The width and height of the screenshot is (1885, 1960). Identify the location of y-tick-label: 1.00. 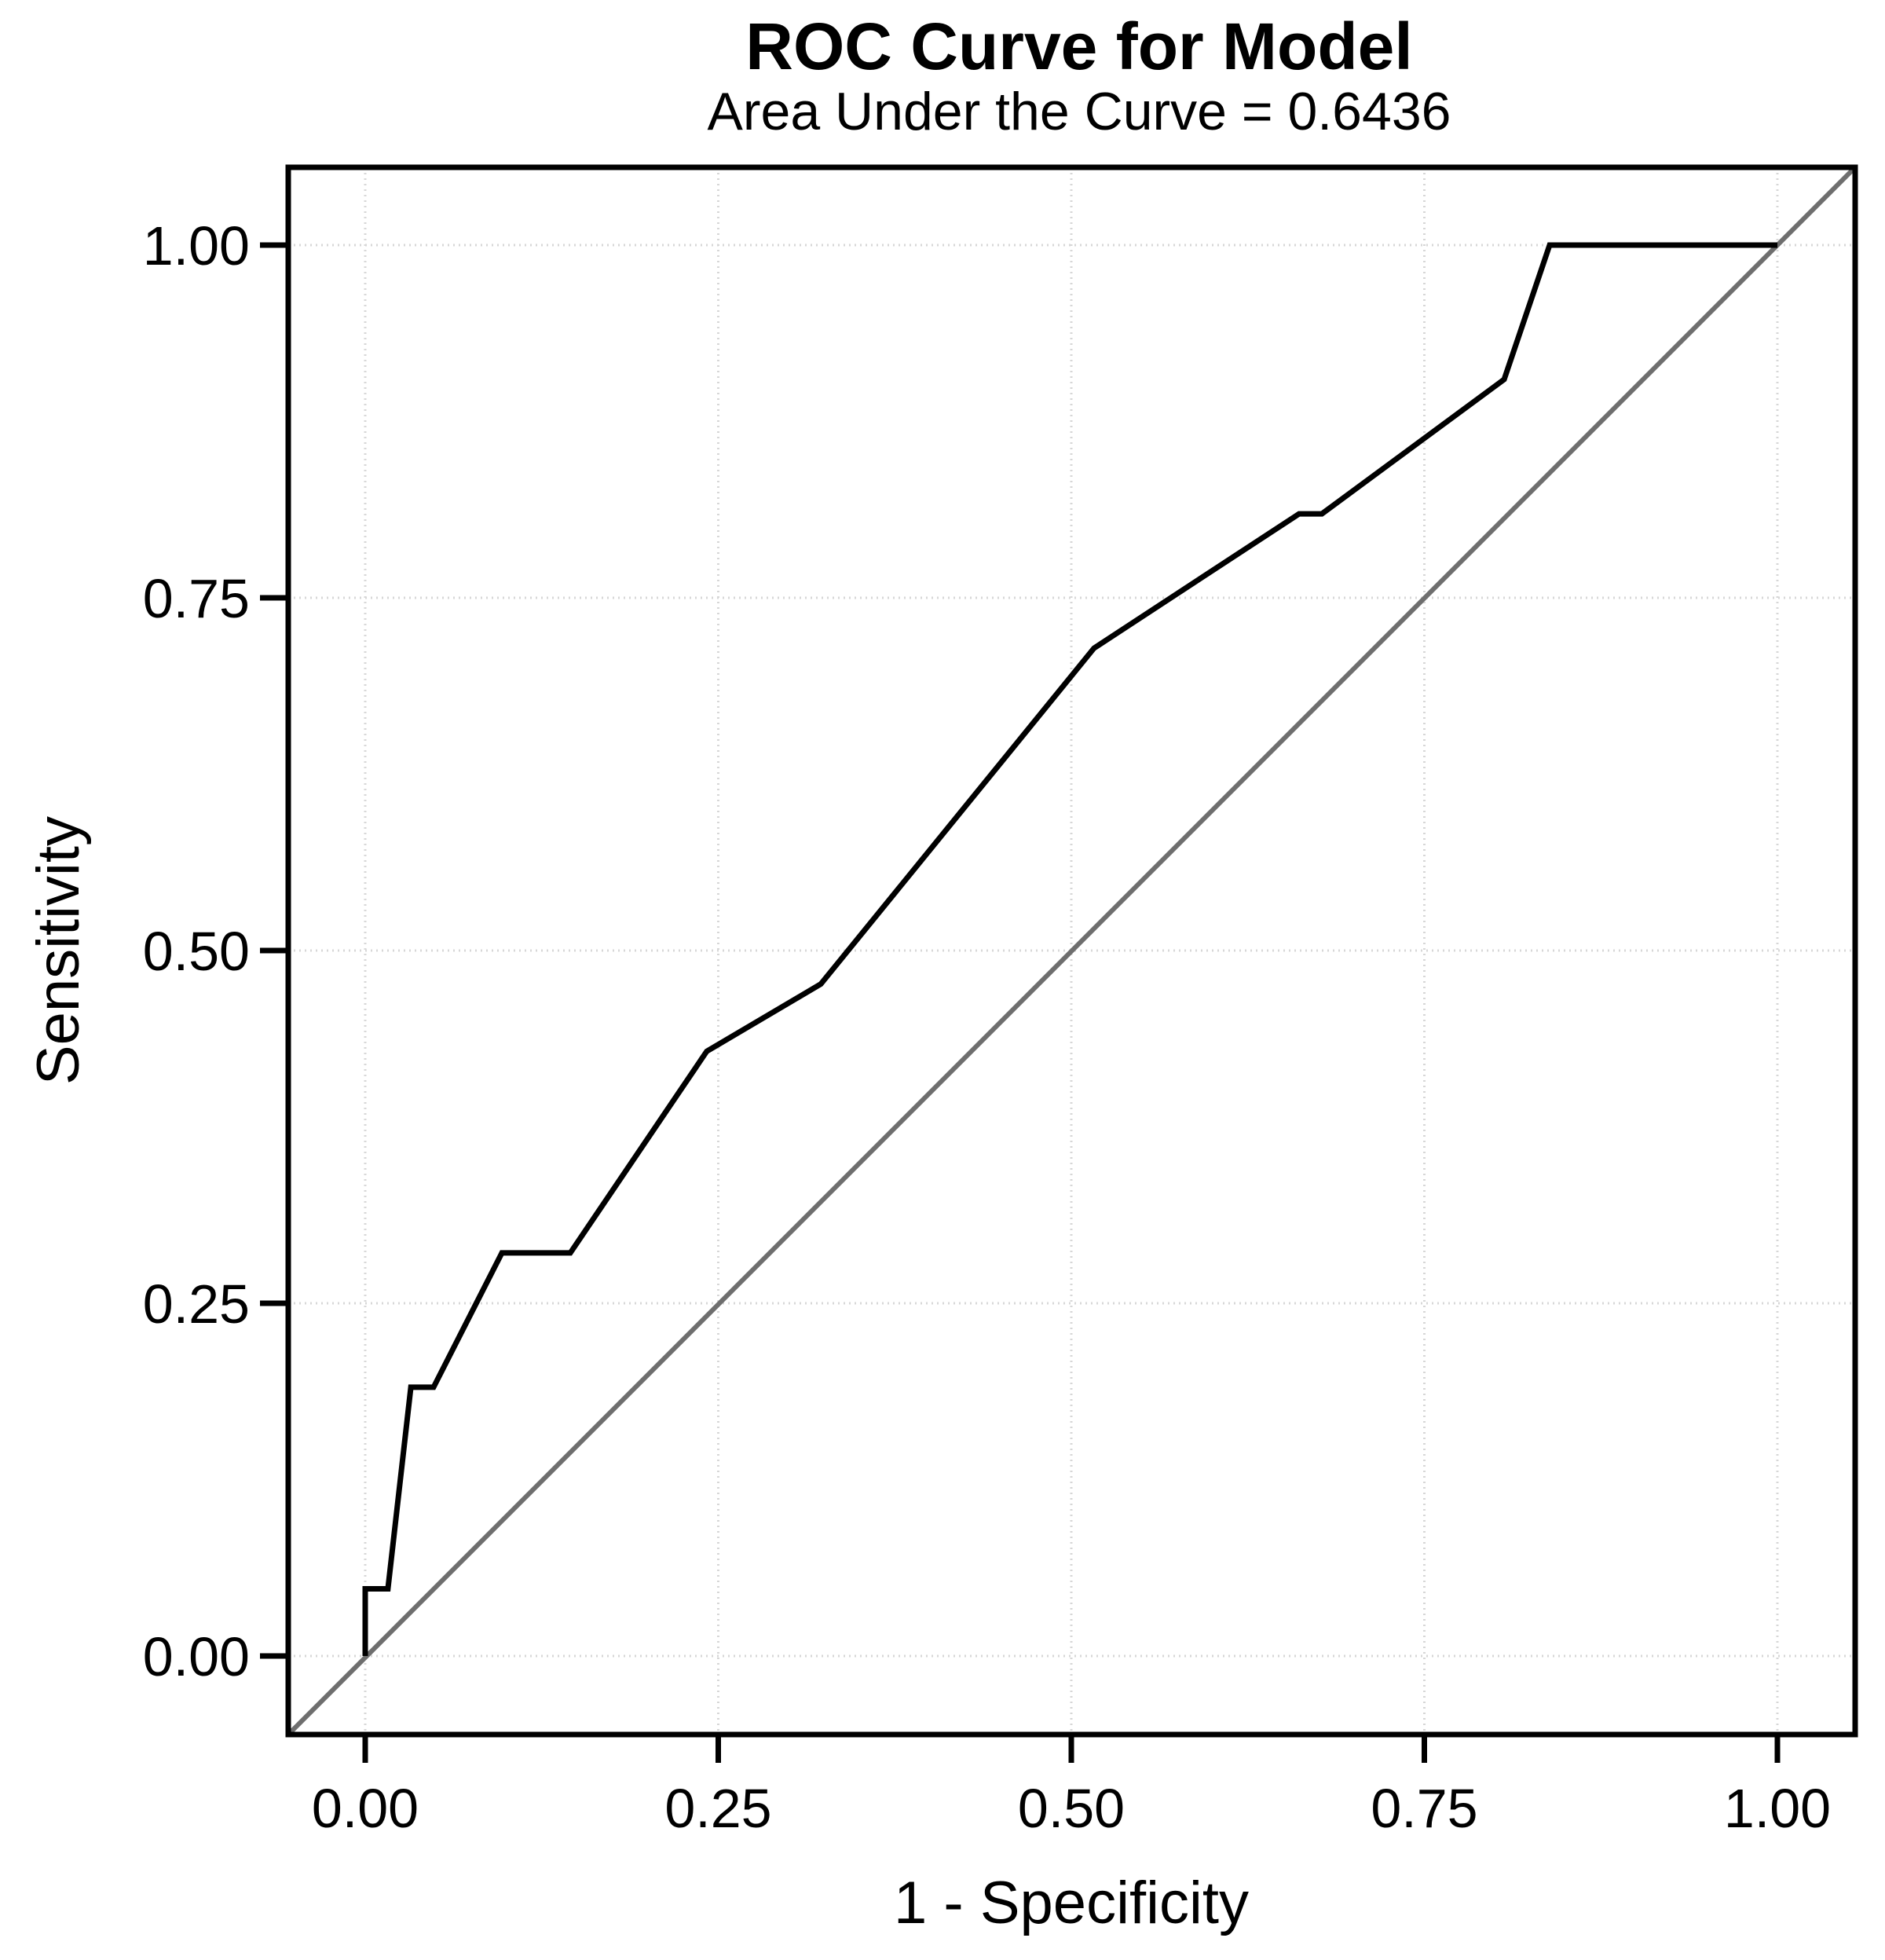
(196, 246).